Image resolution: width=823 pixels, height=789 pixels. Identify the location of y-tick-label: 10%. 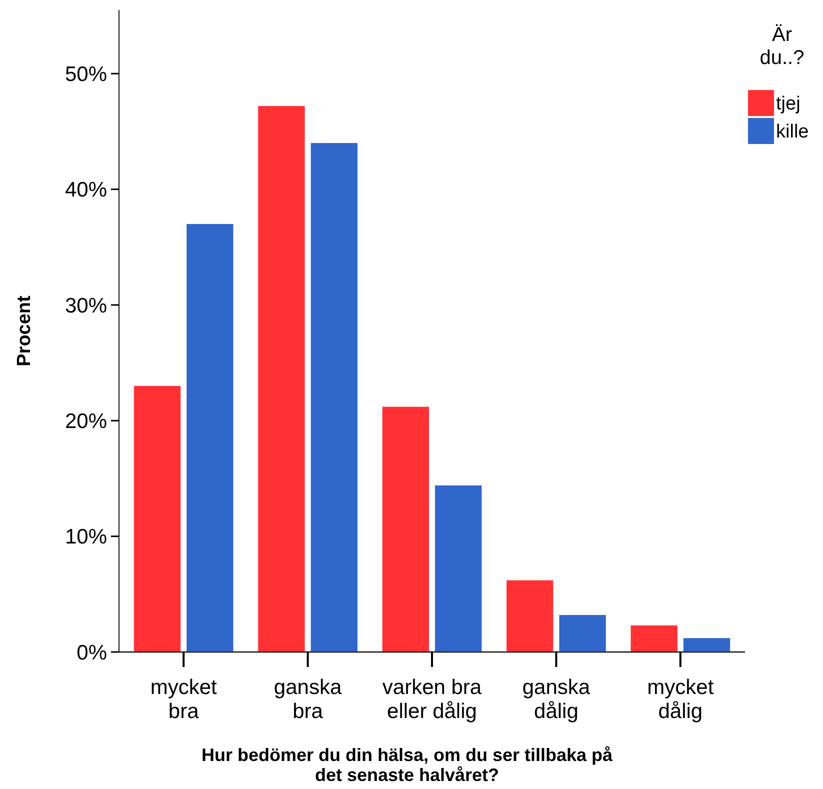
(85, 537).